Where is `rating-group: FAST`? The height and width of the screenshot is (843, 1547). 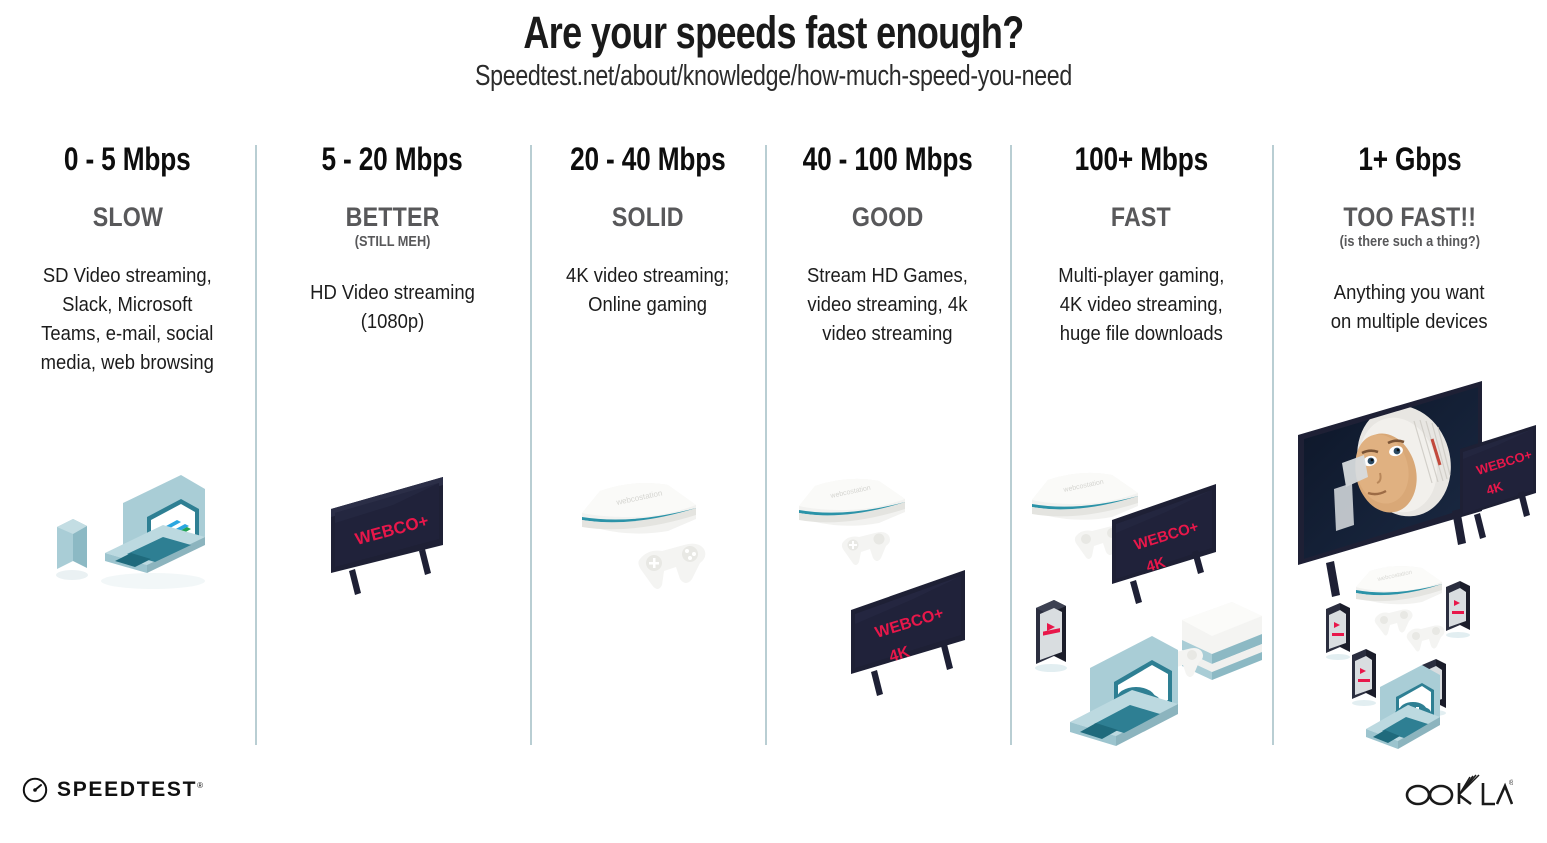
rating-group: FAST is located at coordinates (1141, 217).